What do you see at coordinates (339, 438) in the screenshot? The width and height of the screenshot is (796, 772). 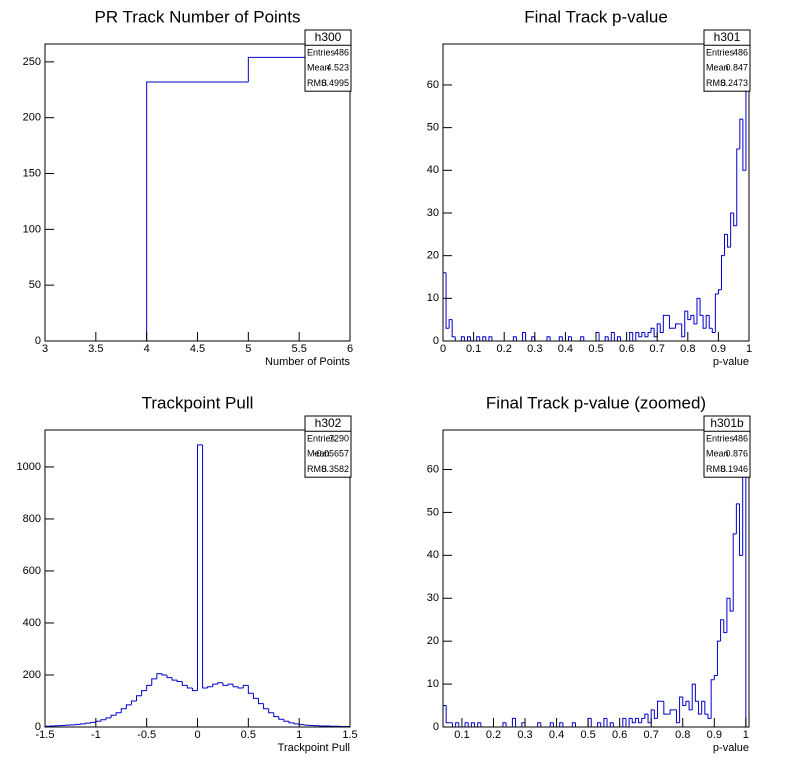 I see `stats-value: 7290` at bounding box center [339, 438].